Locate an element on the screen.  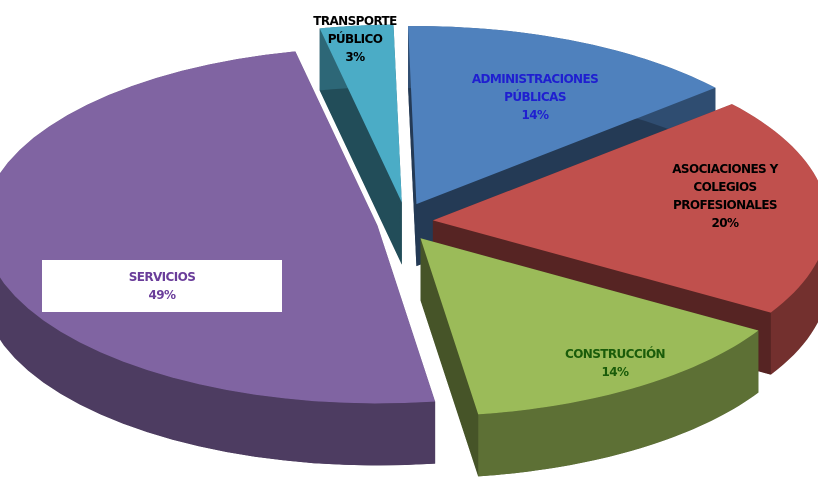
value-label: 3% is located at coordinates (355, 57).